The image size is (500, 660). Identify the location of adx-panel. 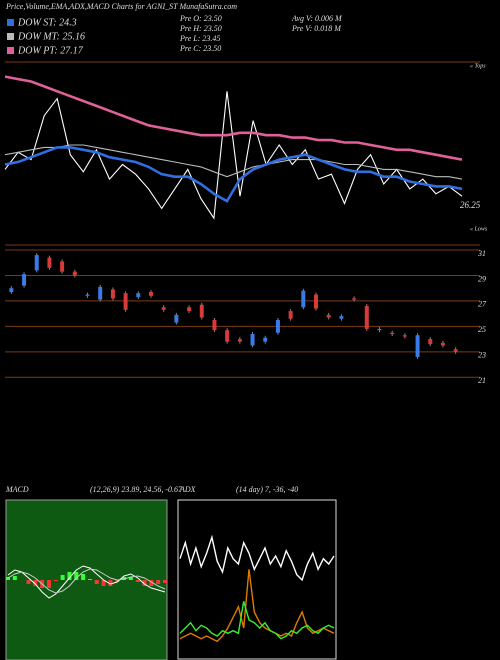
(257, 579).